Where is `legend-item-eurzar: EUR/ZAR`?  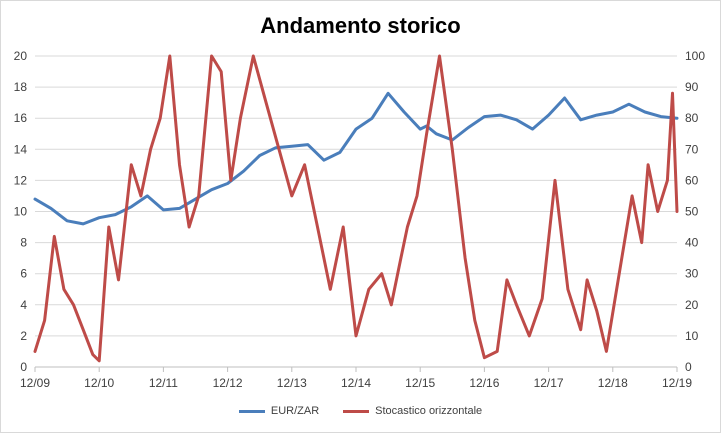 legend-item-eurzar: EUR/ZAR is located at coordinates (279, 411).